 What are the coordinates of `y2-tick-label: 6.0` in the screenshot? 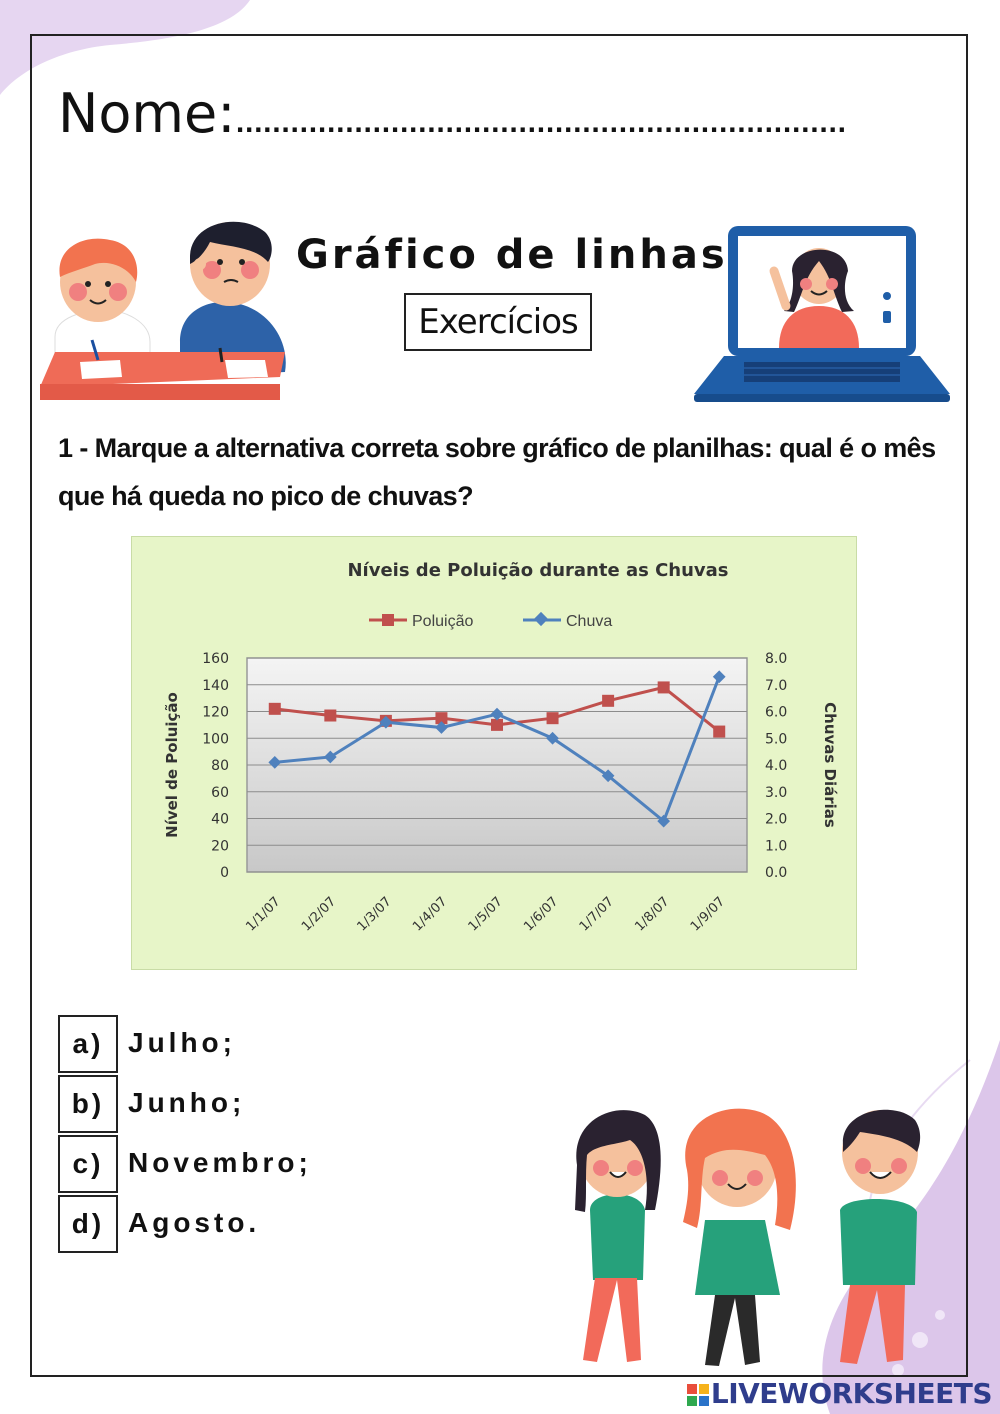 It's located at (776, 713).